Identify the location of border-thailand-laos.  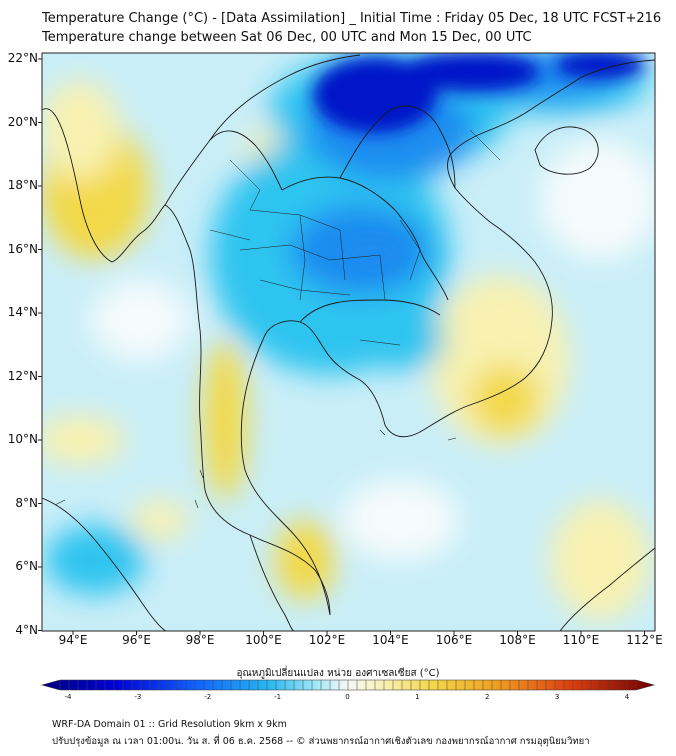
(365, 238).